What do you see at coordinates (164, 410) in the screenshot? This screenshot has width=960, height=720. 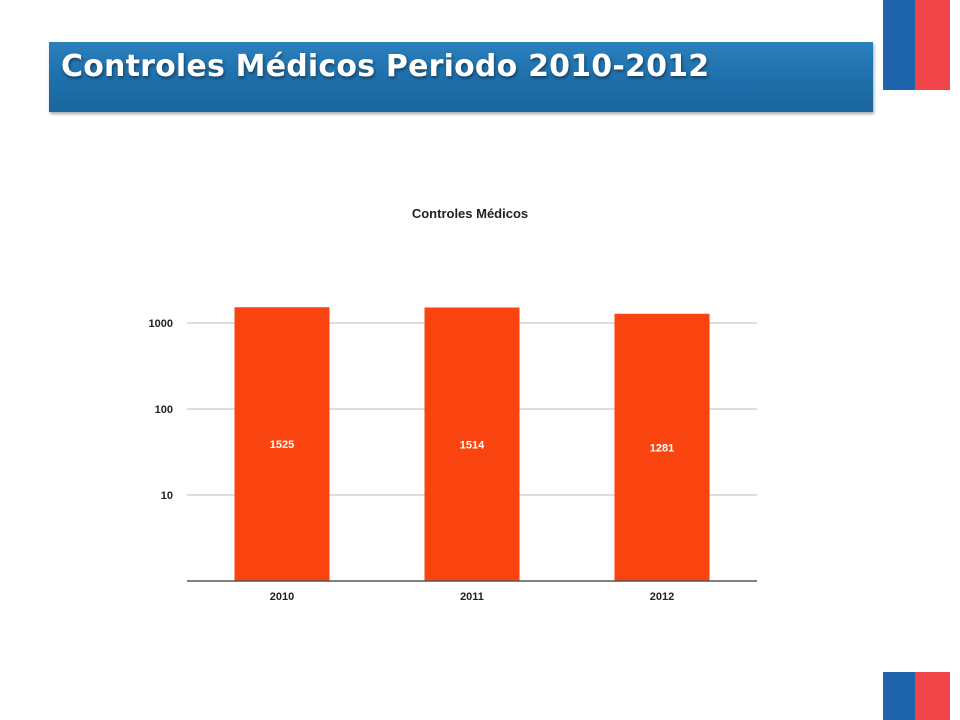 I see `y-tick-label: 100` at bounding box center [164, 410].